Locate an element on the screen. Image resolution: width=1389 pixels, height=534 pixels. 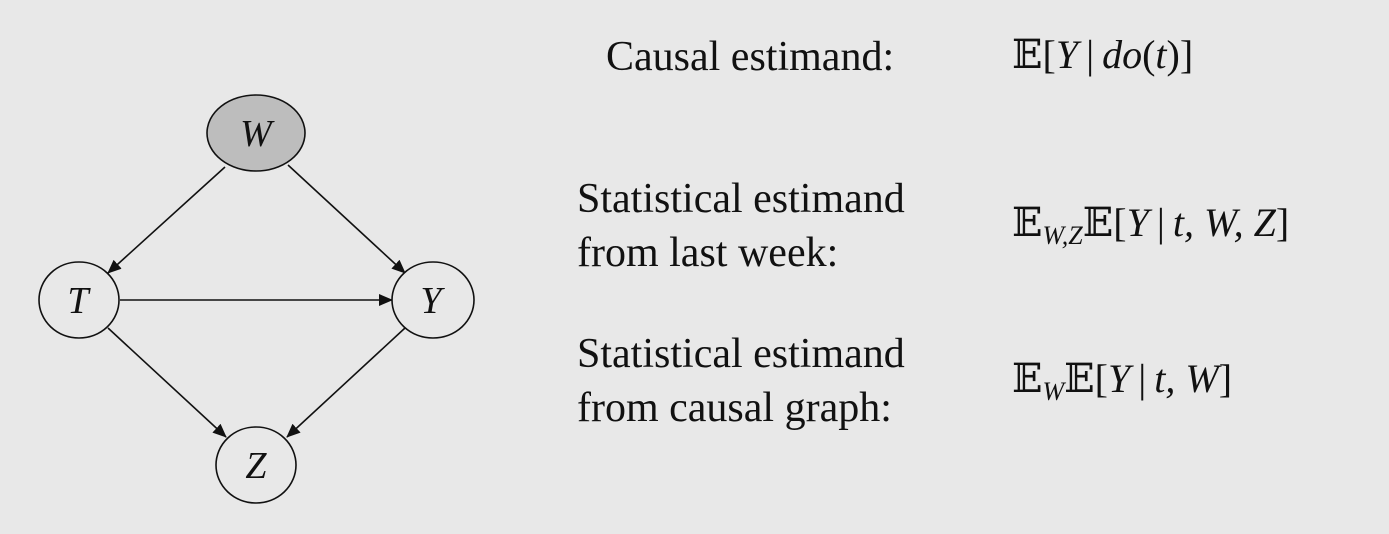
node-w: W is located at coordinates (256, 133).